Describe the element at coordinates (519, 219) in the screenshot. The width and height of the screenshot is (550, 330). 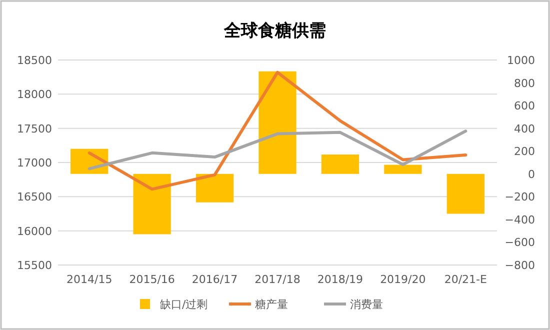
I see `y2-tick-label: −400` at that location.